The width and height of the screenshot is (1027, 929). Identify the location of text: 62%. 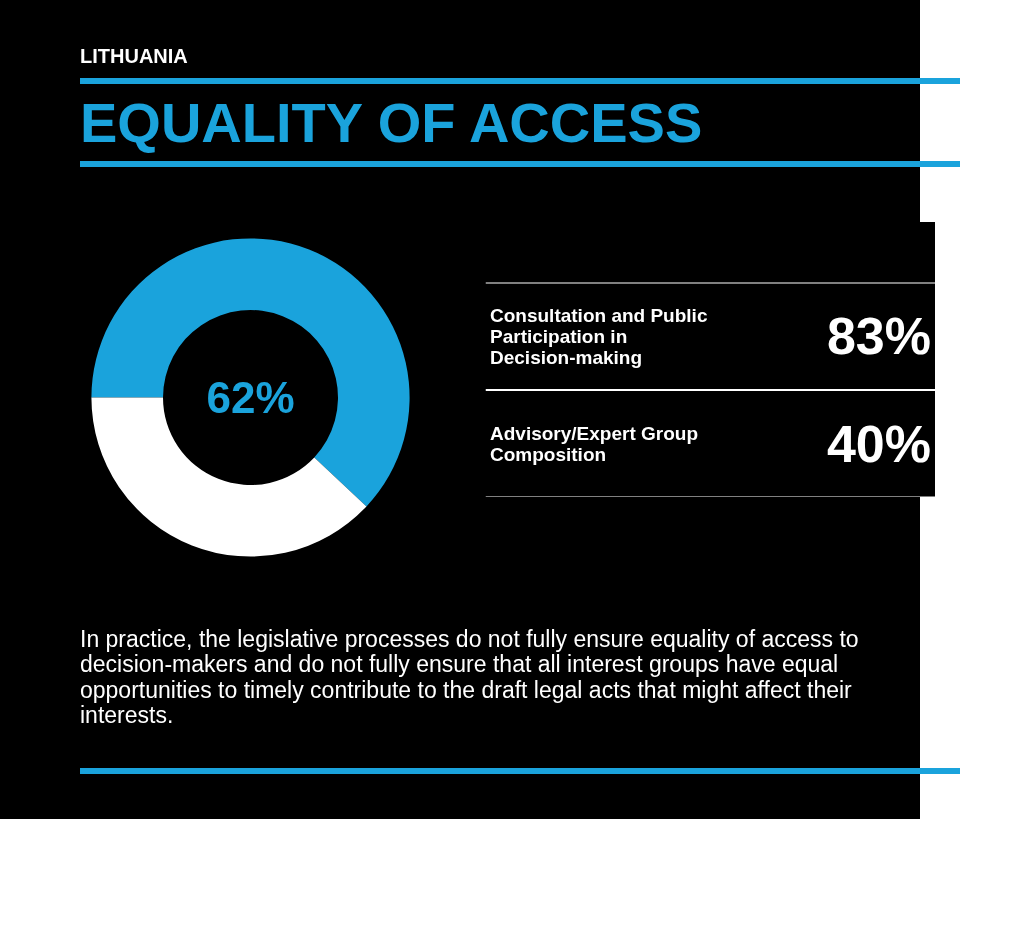
(250, 397).